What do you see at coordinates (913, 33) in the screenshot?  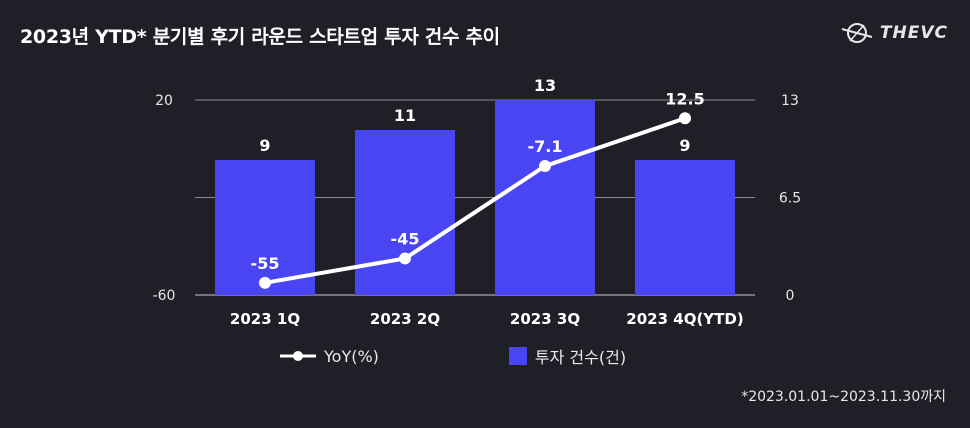 I see `brand-name: THEVC` at bounding box center [913, 33].